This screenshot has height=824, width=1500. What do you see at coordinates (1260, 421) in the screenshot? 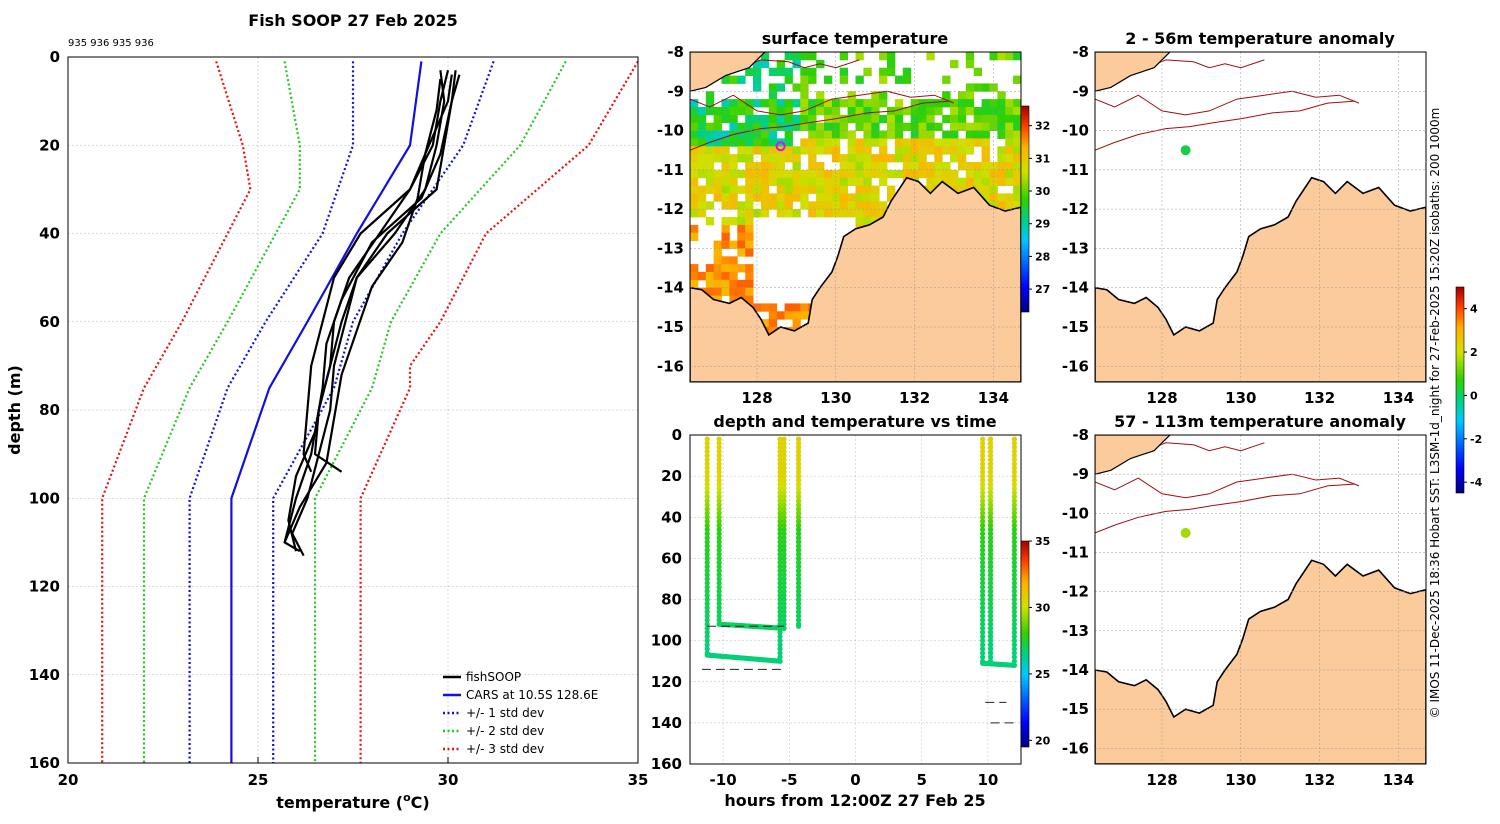
I see `anomaly-lower-title: 57 - 113m temperature anomaly` at bounding box center [1260, 421].